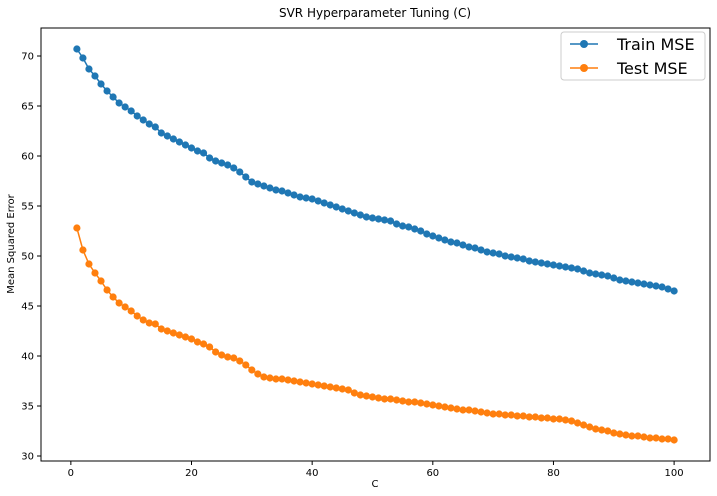 Image resolution: width=717 pixels, height=496 pixels. I want to click on x-tick-label: 0, so click(71, 473).